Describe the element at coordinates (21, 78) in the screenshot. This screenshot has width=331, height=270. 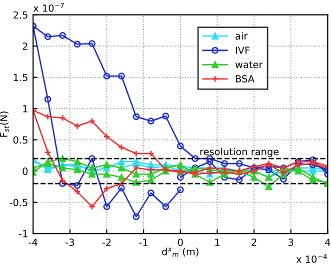
I see `y-tick-label: 1.5` at that location.